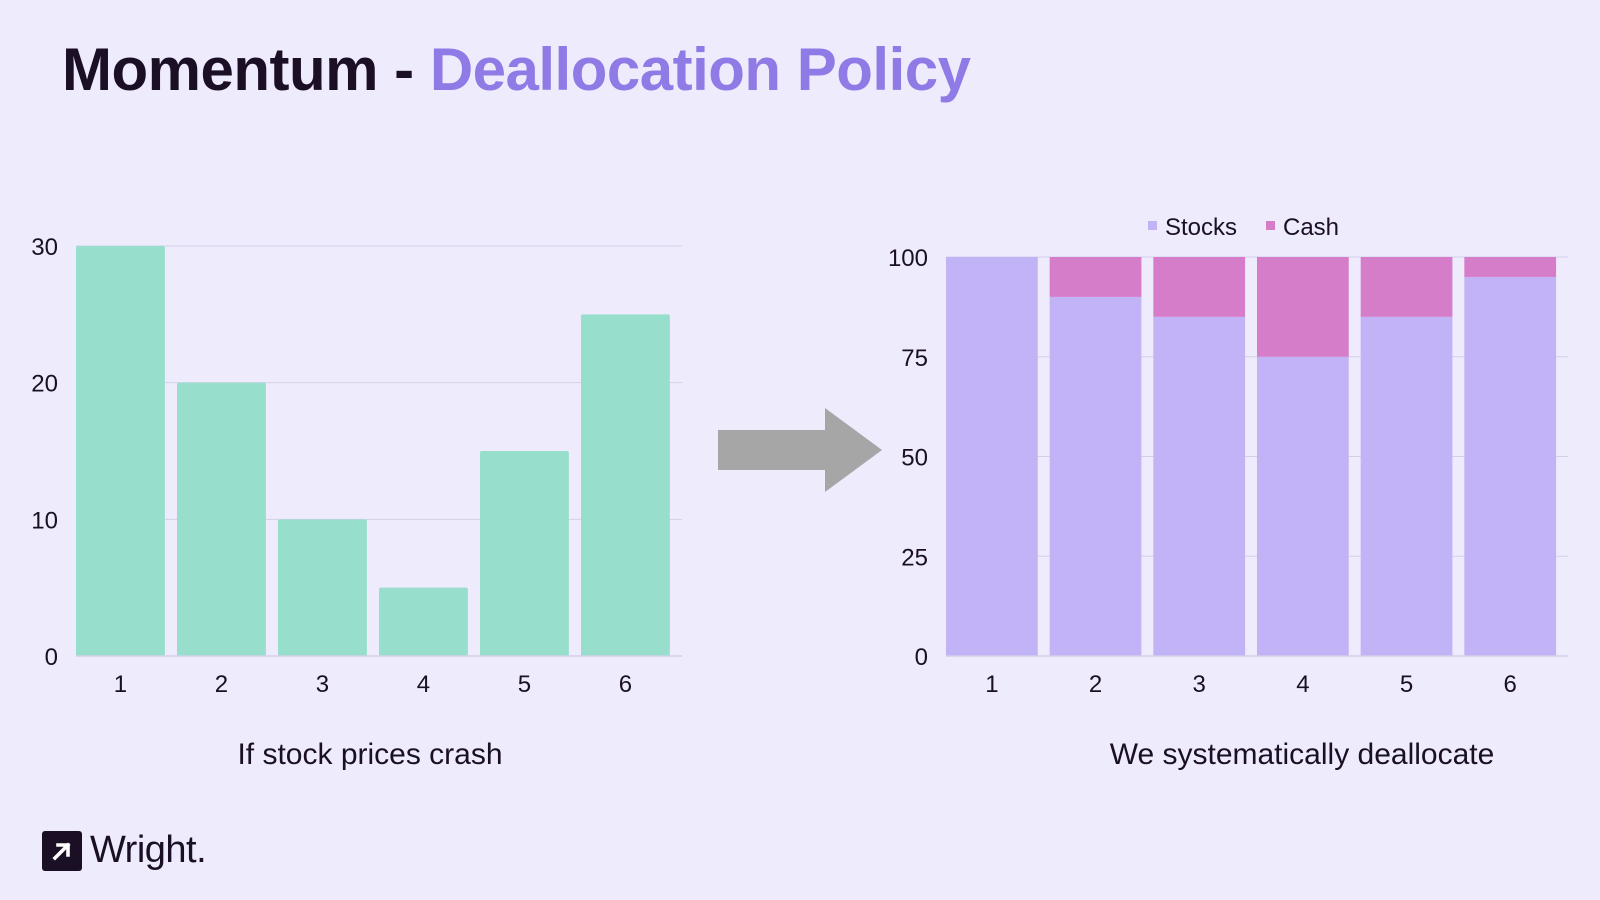 The width and height of the screenshot is (1600, 900). I want to click on brand-name: Wright., so click(148, 850).